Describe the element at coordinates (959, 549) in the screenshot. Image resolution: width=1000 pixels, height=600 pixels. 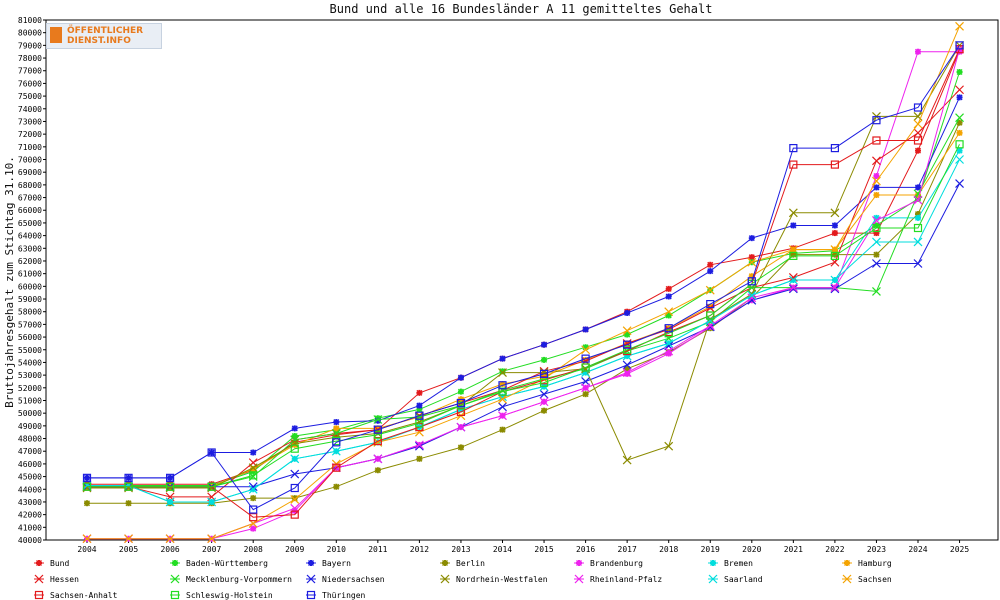
I see `x-tick-label: 2025` at that location.